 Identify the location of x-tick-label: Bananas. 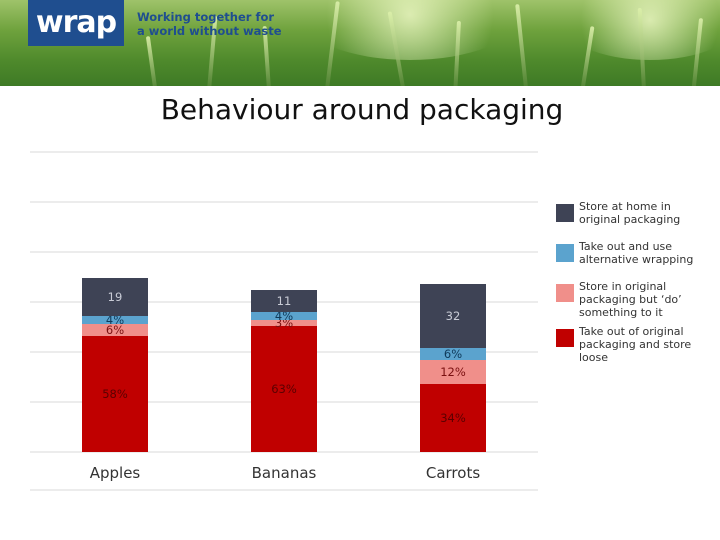
(284, 473).